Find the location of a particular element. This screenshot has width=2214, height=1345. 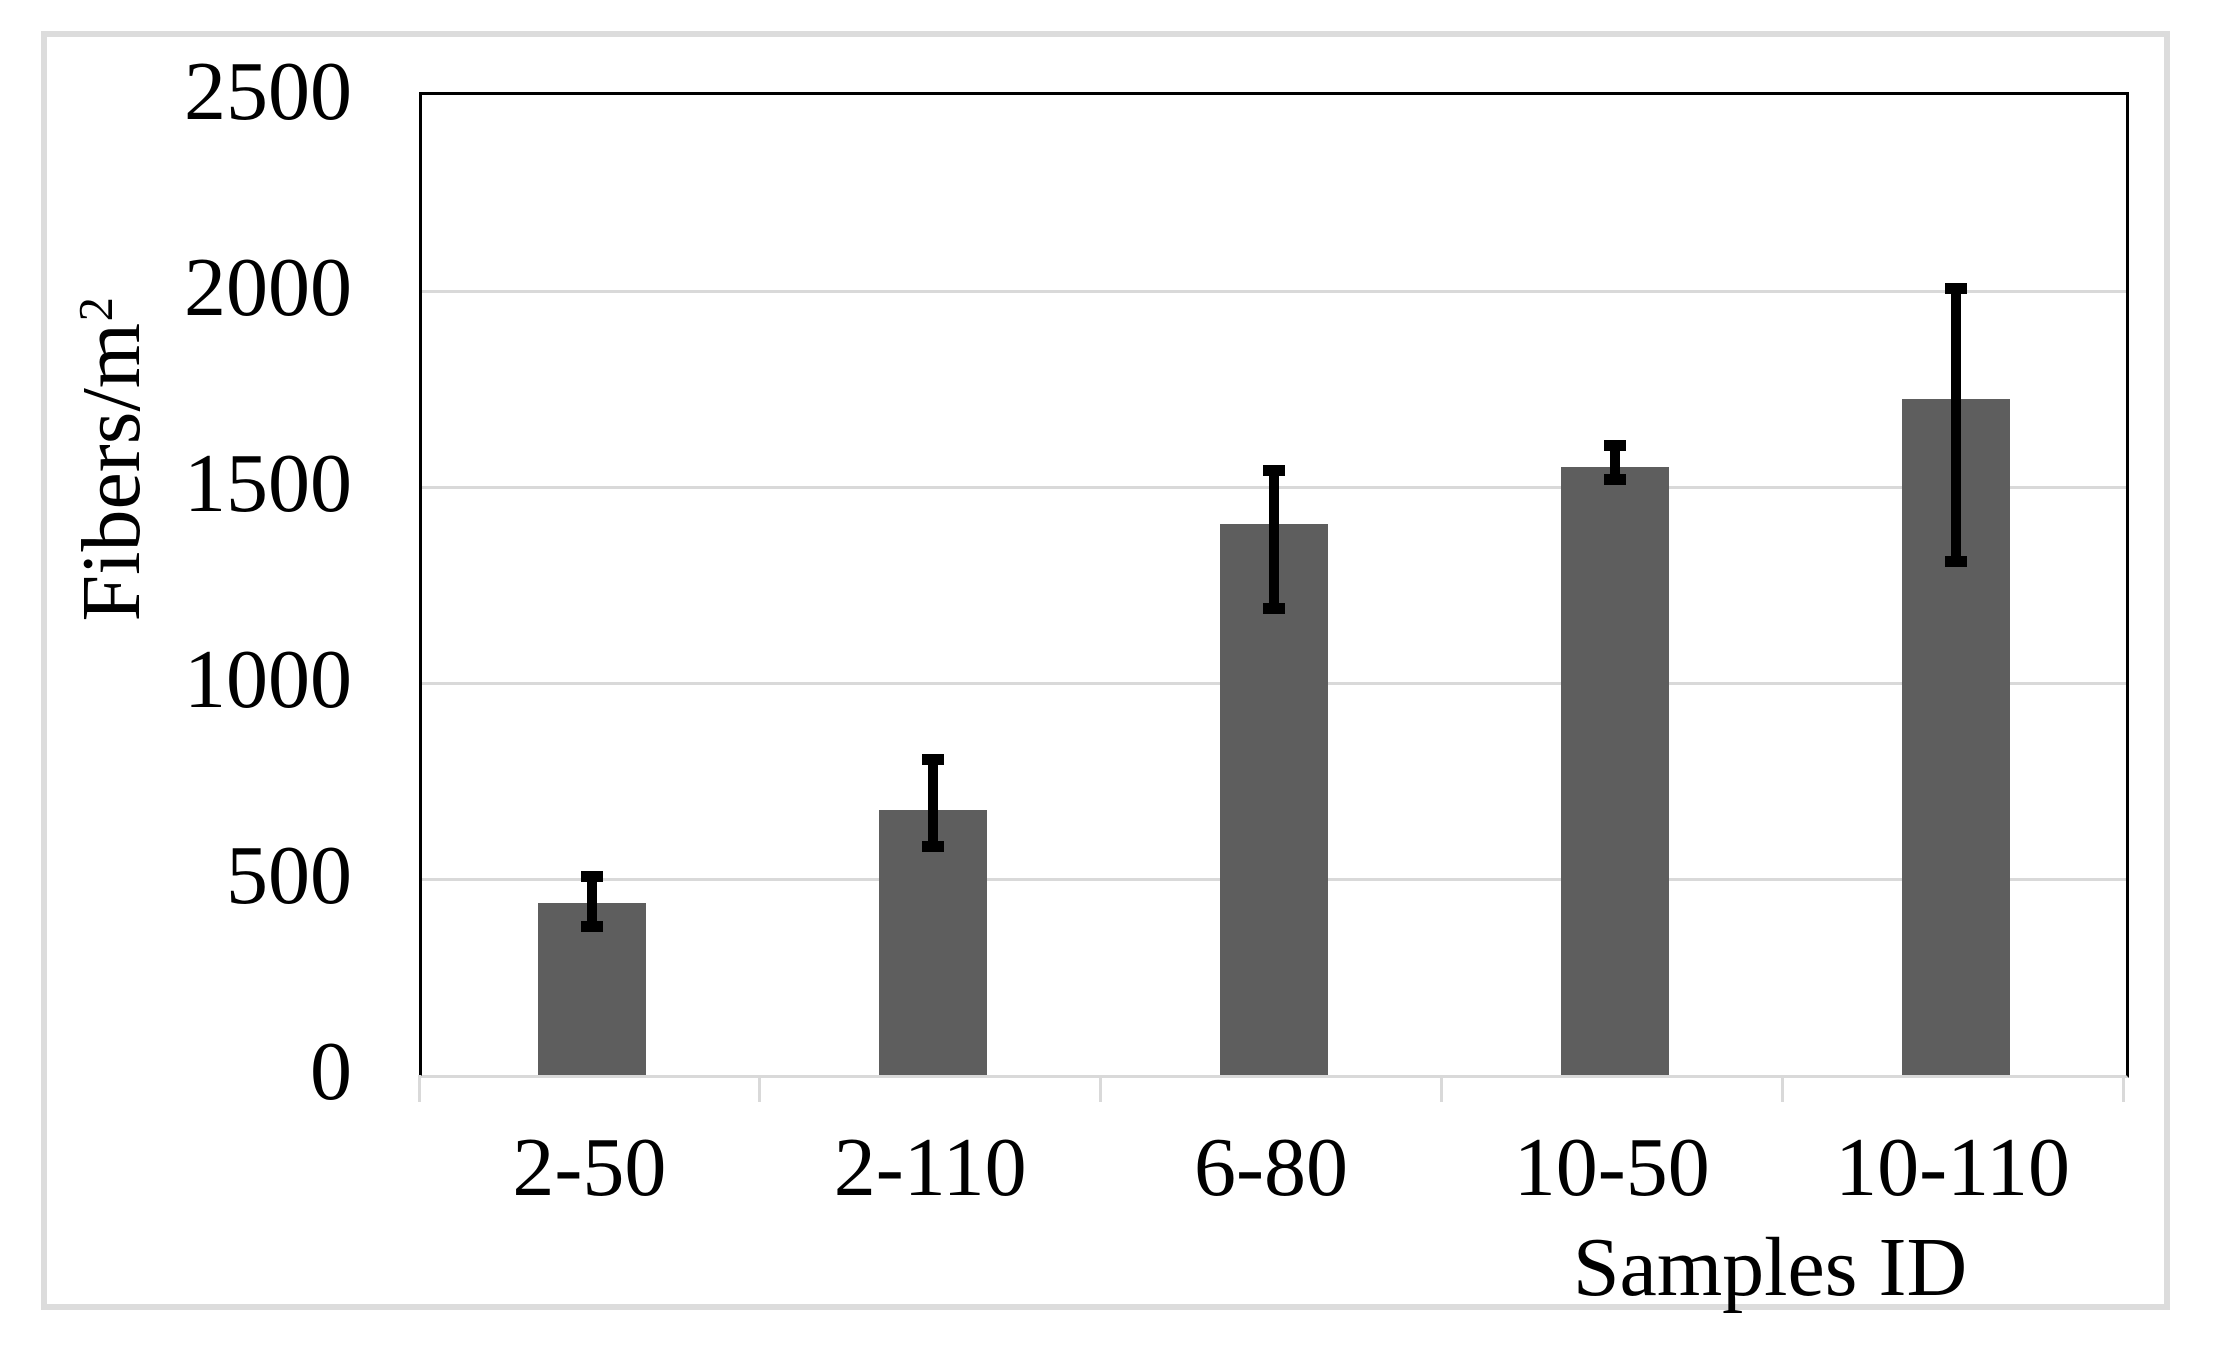

x-tick-label-2-50: 2-50 is located at coordinates (589, 1167).